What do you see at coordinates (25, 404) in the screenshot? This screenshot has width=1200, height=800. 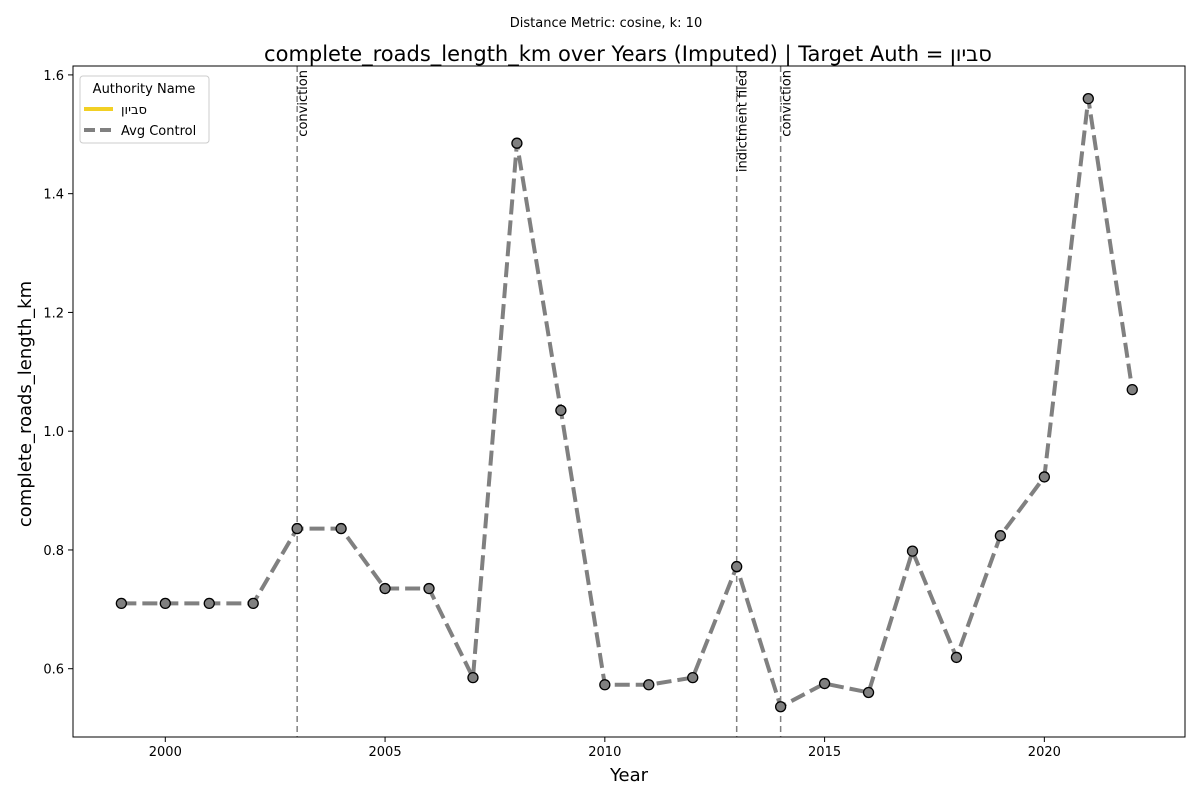 I see `y-axis-label: complete_roads_length_km` at bounding box center [25, 404].